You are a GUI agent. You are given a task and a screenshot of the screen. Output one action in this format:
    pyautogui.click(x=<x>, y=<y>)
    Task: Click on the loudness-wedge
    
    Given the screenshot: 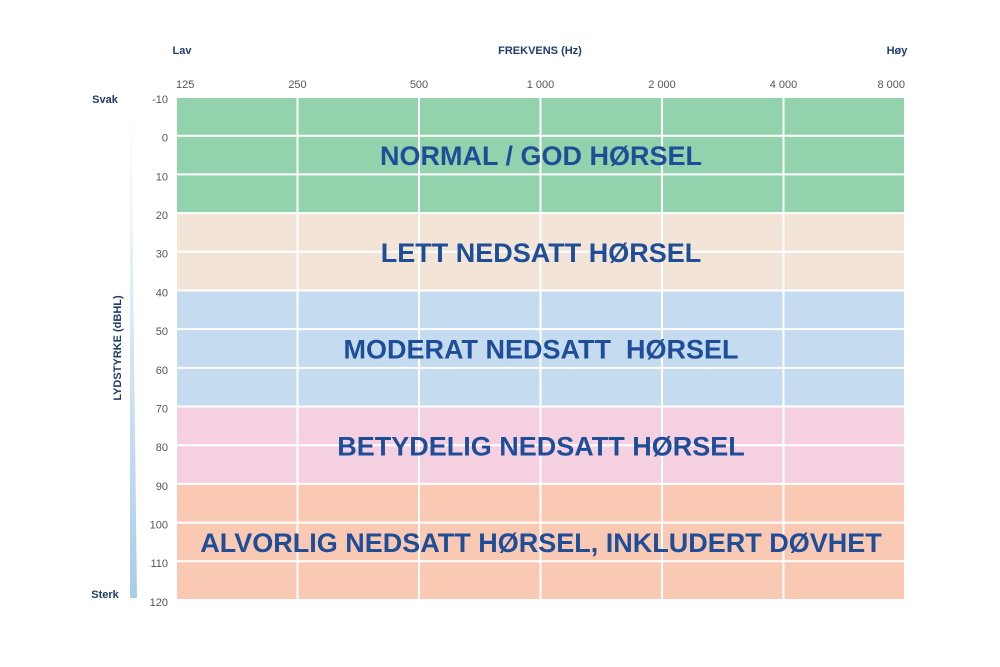 What is the action you would take?
    pyautogui.click(x=133, y=347)
    